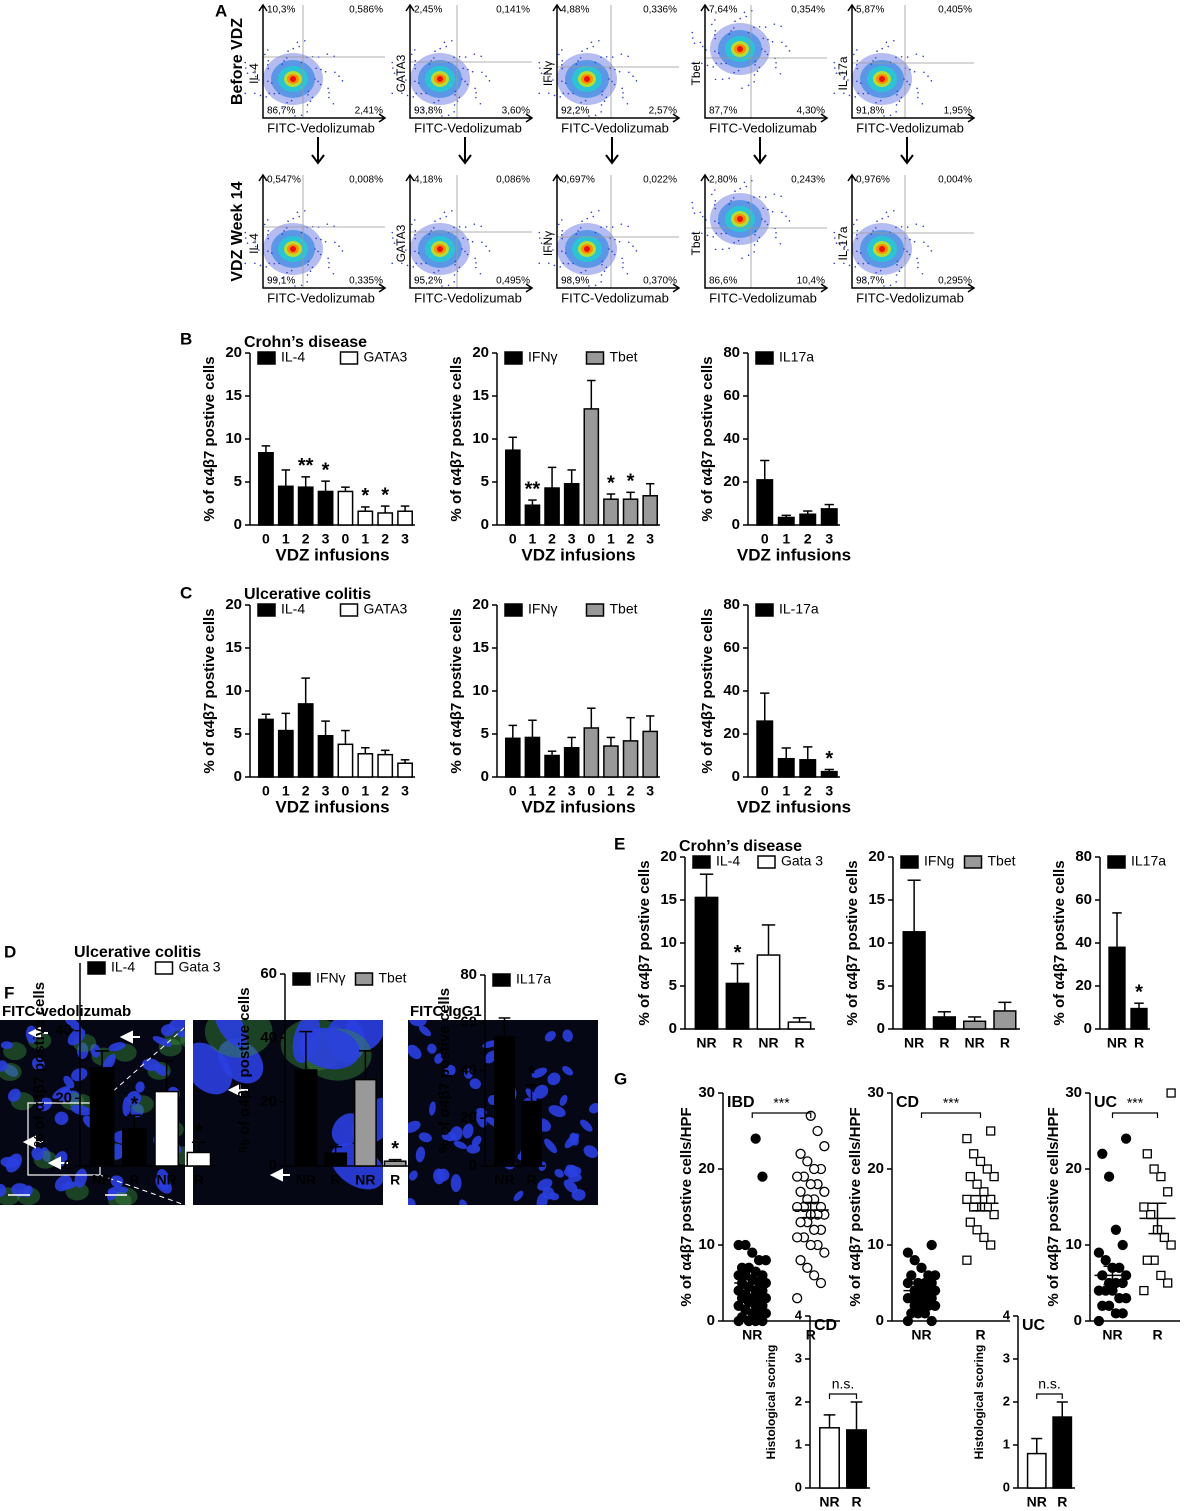 The image size is (1195, 1511). I want to click on panel-label: E, so click(619, 843).